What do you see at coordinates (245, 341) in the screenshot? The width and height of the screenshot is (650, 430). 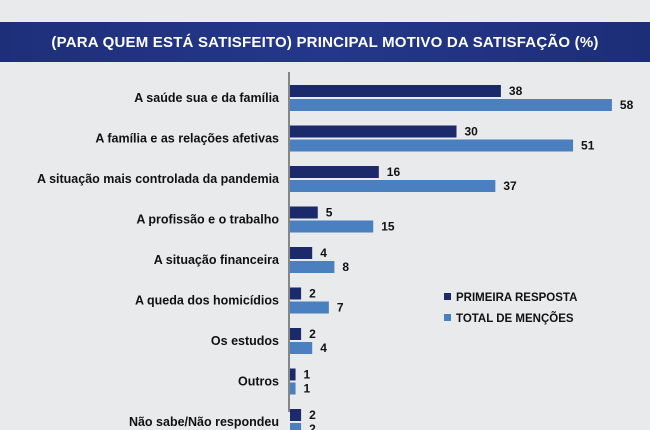 I see `category-label: Os estudos` at bounding box center [245, 341].